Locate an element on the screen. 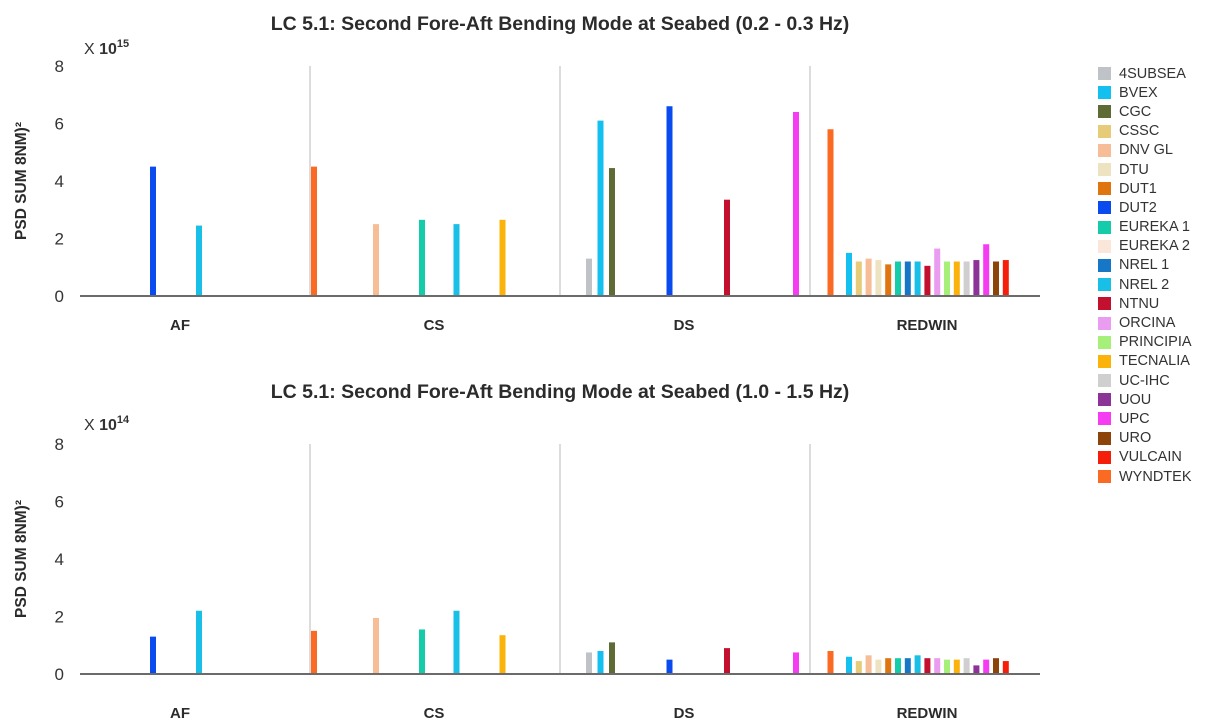  y-tick-label: 0 is located at coordinates (59, 296).